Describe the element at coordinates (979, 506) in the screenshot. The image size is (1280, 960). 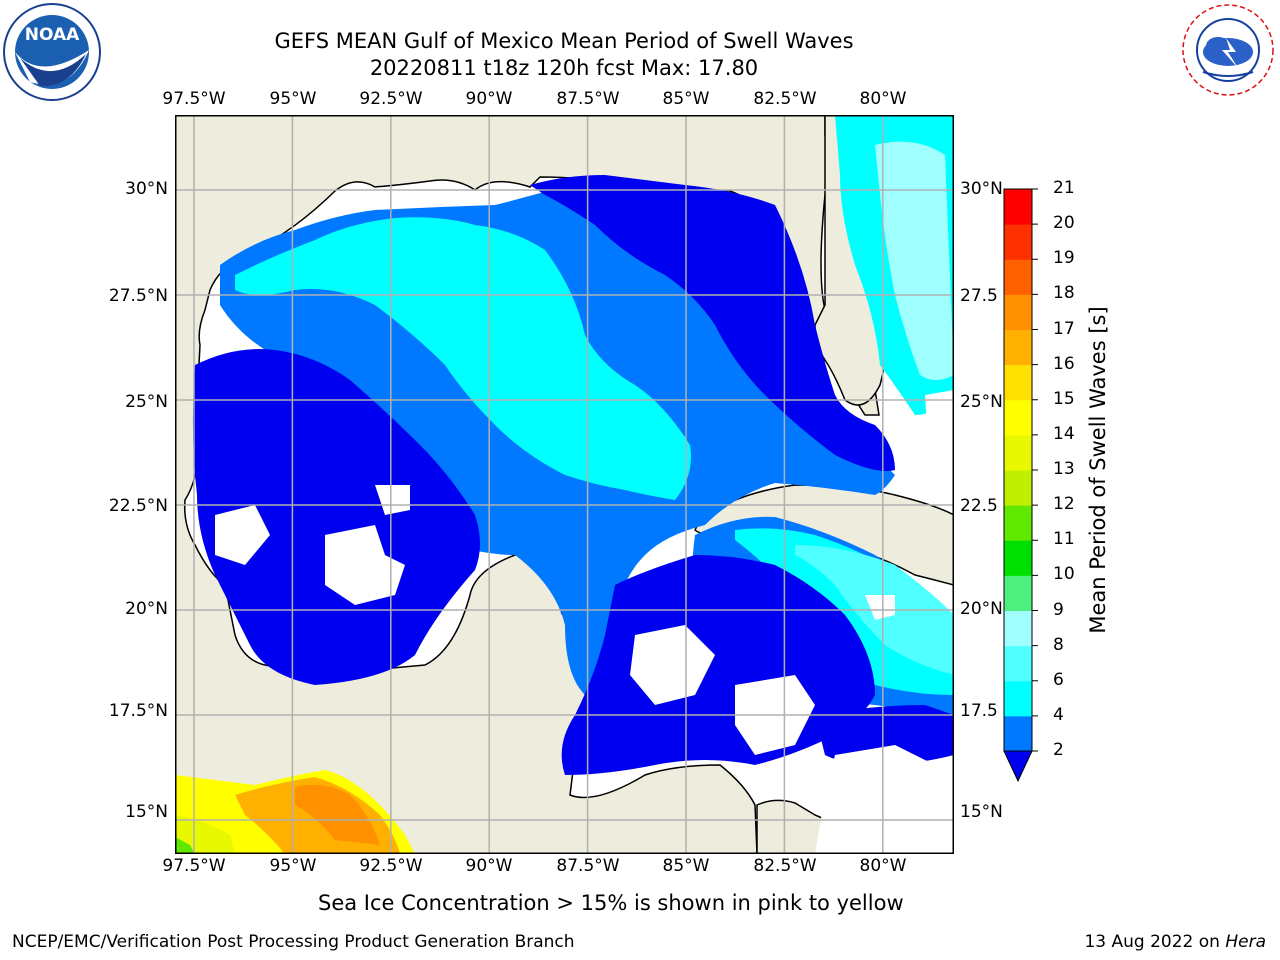
I see `lat-label-right: 22.5` at that location.